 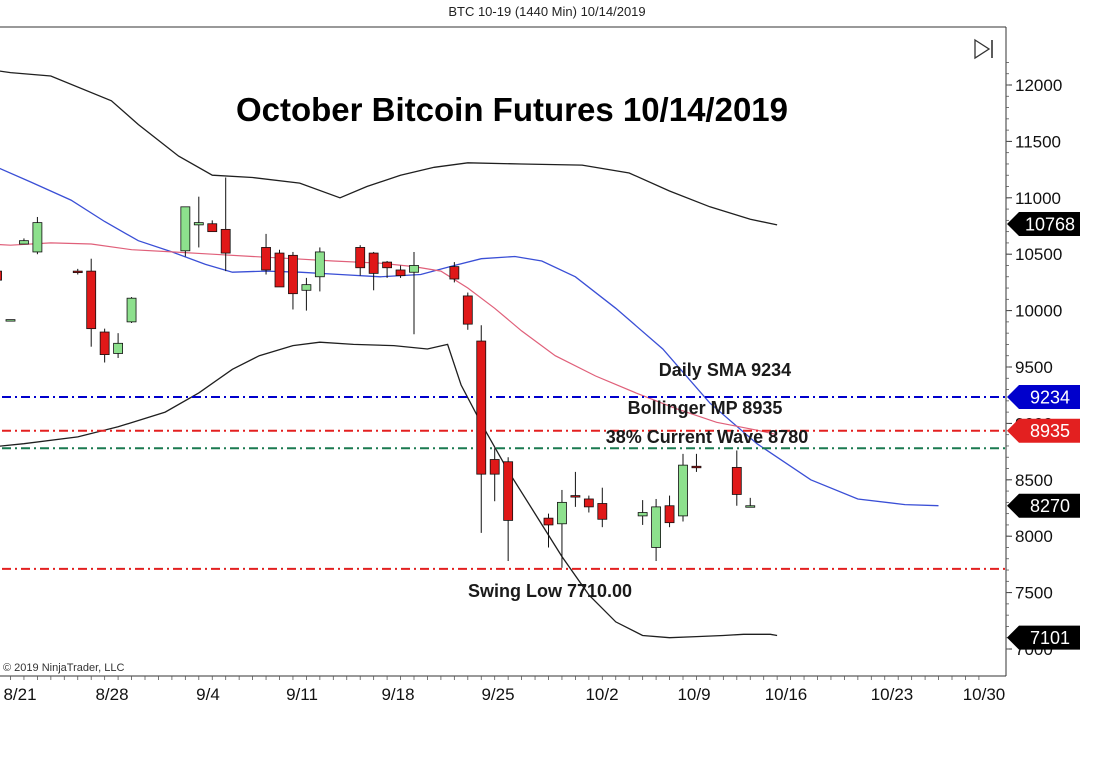 What do you see at coordinates (63, 668) in the screenshot?
I see `copyright-text: © 2019 NinjaTrader, LLC` at bounding box center [63, 668].